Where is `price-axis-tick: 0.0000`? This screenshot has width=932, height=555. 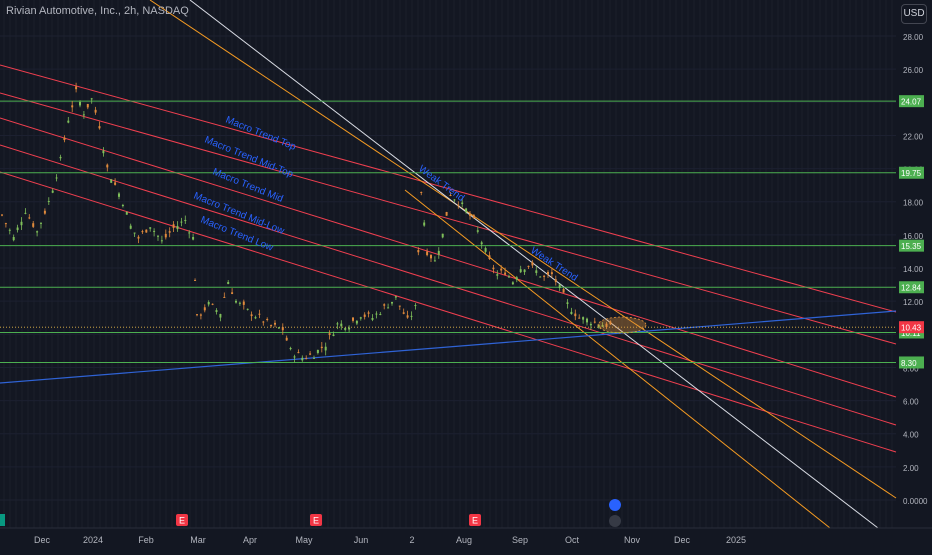 price-axis-tick: 0.0000 is located at coordinates (915, 501).